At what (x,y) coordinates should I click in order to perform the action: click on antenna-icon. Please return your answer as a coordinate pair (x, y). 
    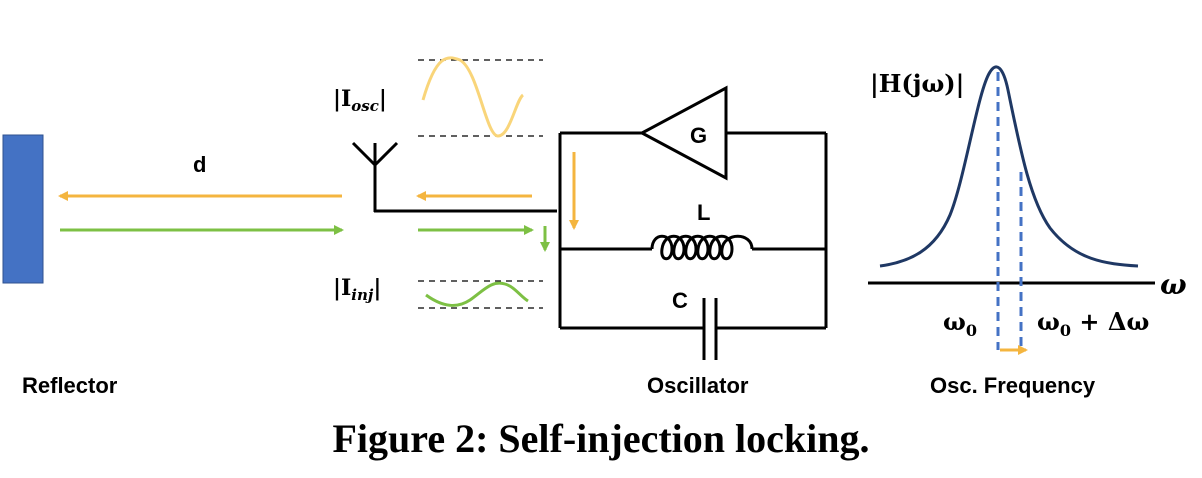
    Looking at the image, I should click on (454, 177).